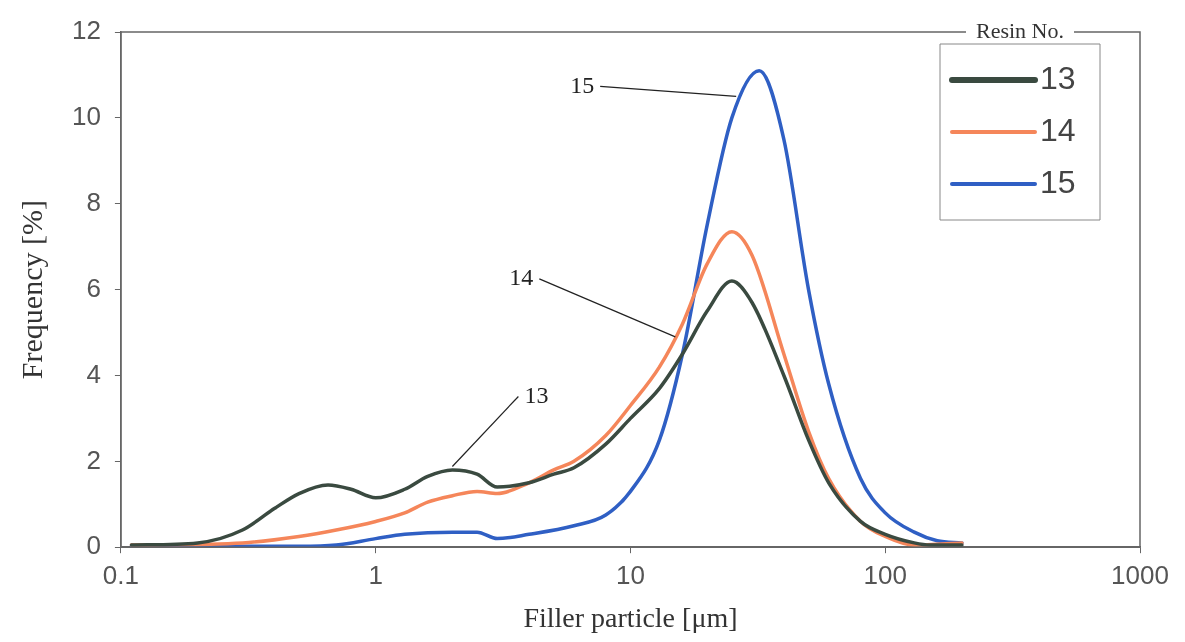  I want to click on x-tick-label: 10, so click(630, 574).